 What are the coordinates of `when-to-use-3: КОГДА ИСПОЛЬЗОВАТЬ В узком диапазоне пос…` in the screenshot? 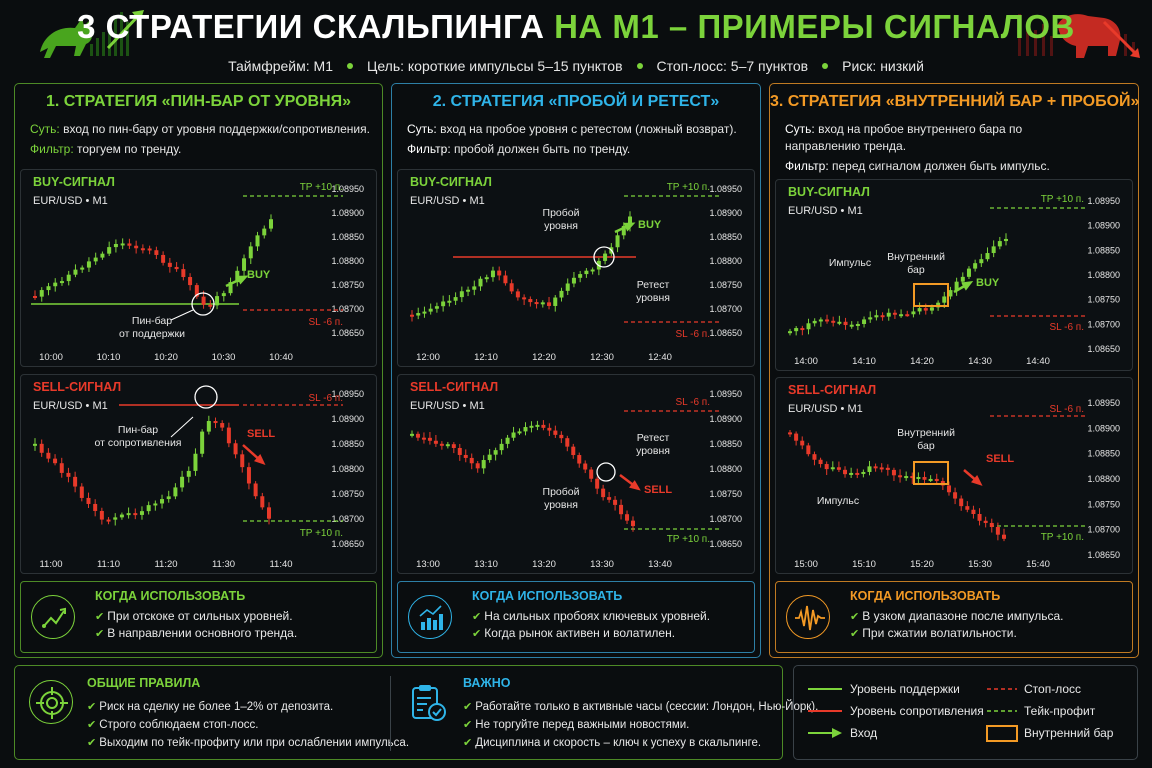 It's located at (954, 617).